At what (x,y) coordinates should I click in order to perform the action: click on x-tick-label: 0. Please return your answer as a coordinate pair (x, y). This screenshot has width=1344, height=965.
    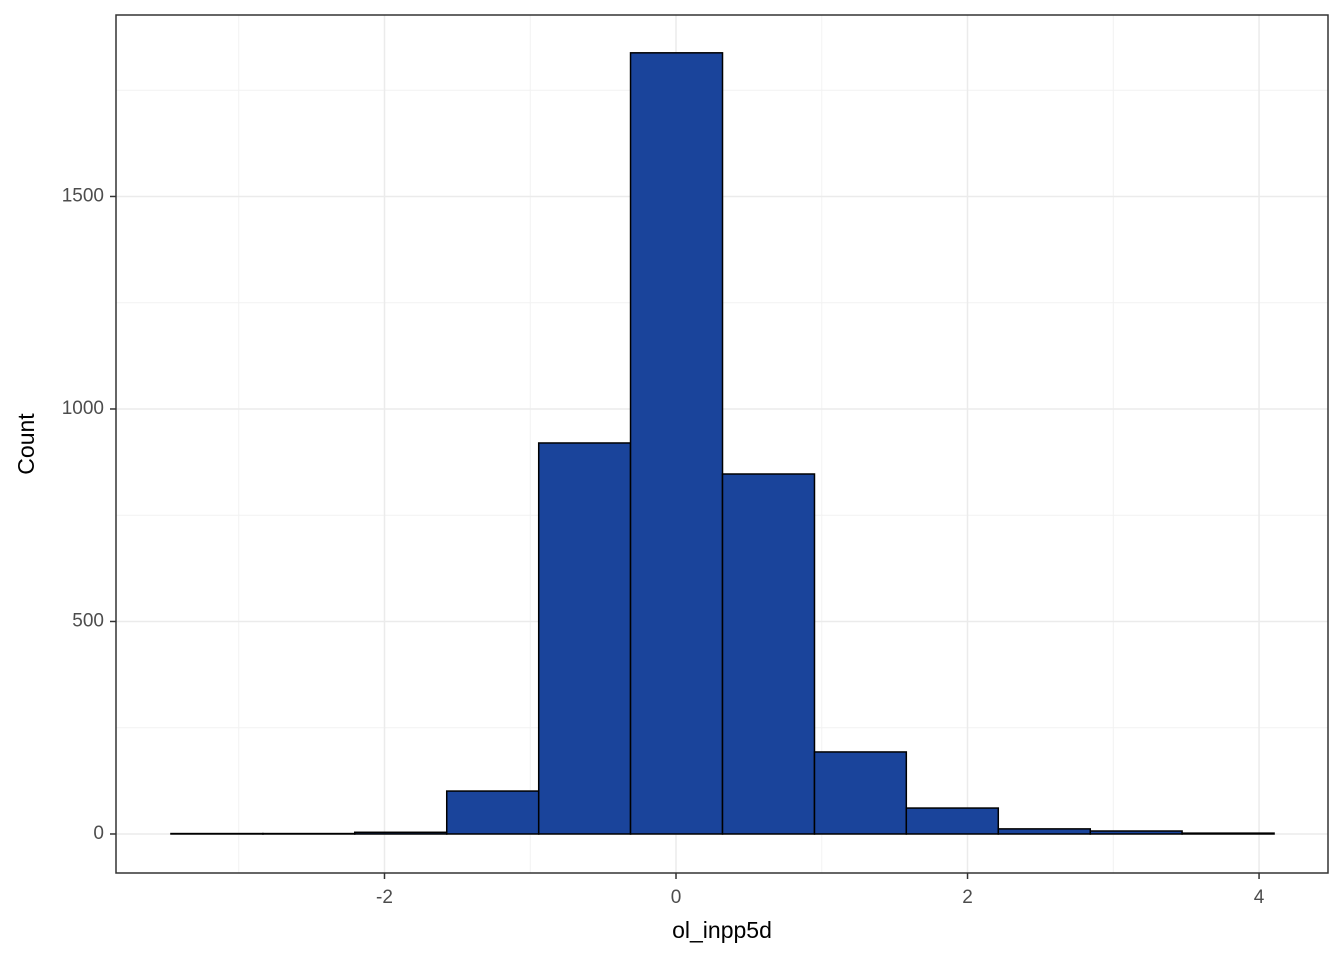
    Looking at the image, I should click on (676, 897).